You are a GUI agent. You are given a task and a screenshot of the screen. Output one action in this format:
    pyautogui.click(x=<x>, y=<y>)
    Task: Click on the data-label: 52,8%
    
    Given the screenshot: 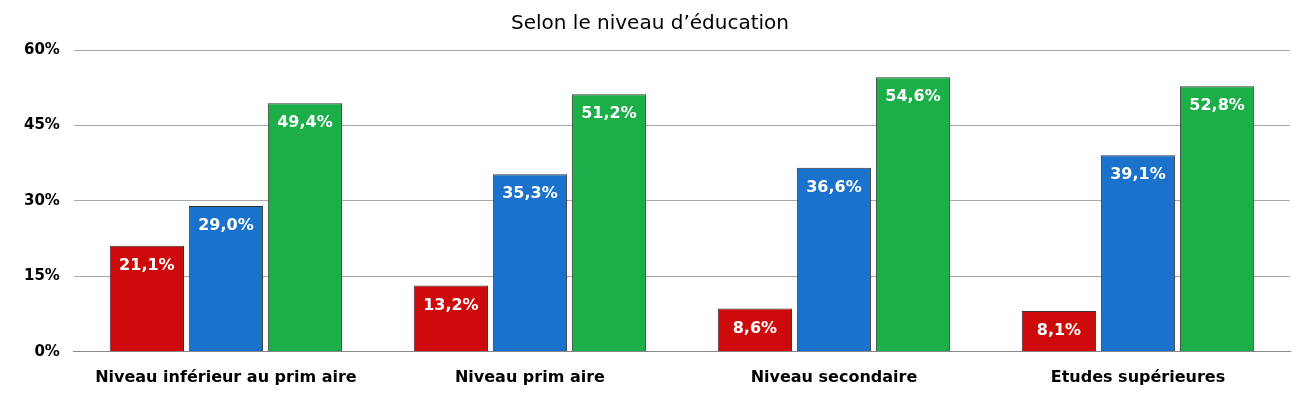 What is the action you would take?
    pyautogui.click(x=1217, y=105)
    